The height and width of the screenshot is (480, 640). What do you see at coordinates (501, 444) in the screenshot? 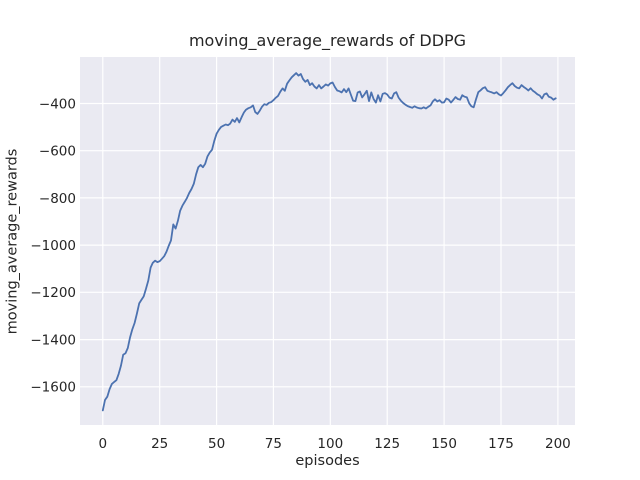
I see `x-tick-label: 175` at bounding box center [501, 444].